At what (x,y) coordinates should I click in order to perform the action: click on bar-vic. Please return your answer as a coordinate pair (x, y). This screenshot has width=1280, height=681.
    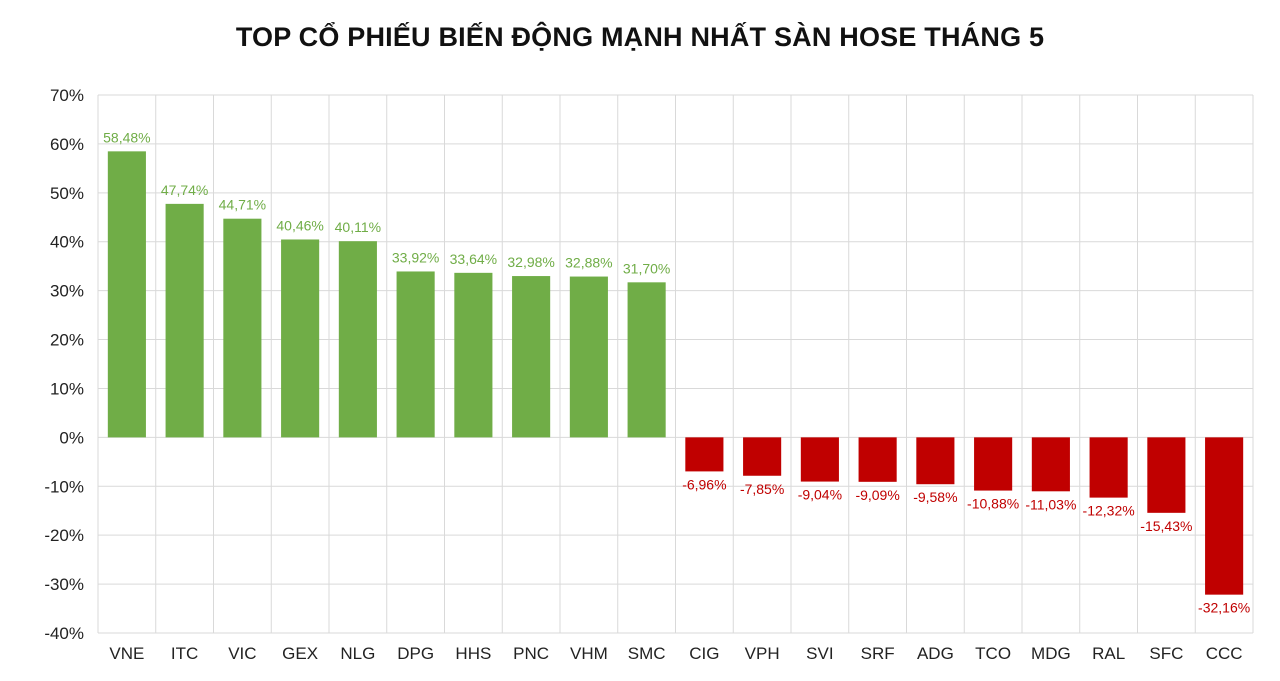
    Looking at the image, I should click on (242, 328).